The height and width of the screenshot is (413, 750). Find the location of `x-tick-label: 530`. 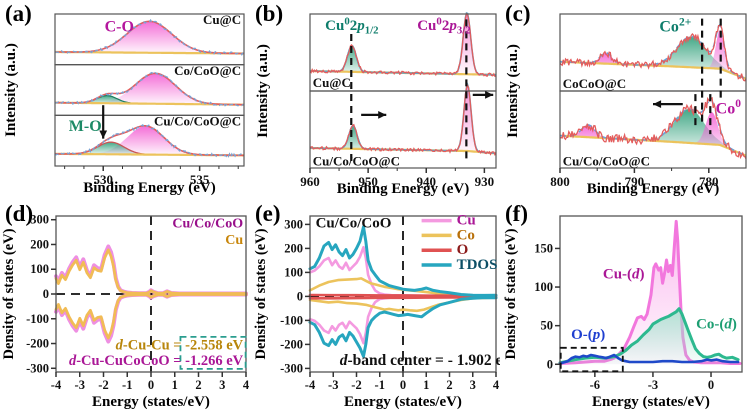

x-tick-label: 530 is located at coordinates (103, 179).